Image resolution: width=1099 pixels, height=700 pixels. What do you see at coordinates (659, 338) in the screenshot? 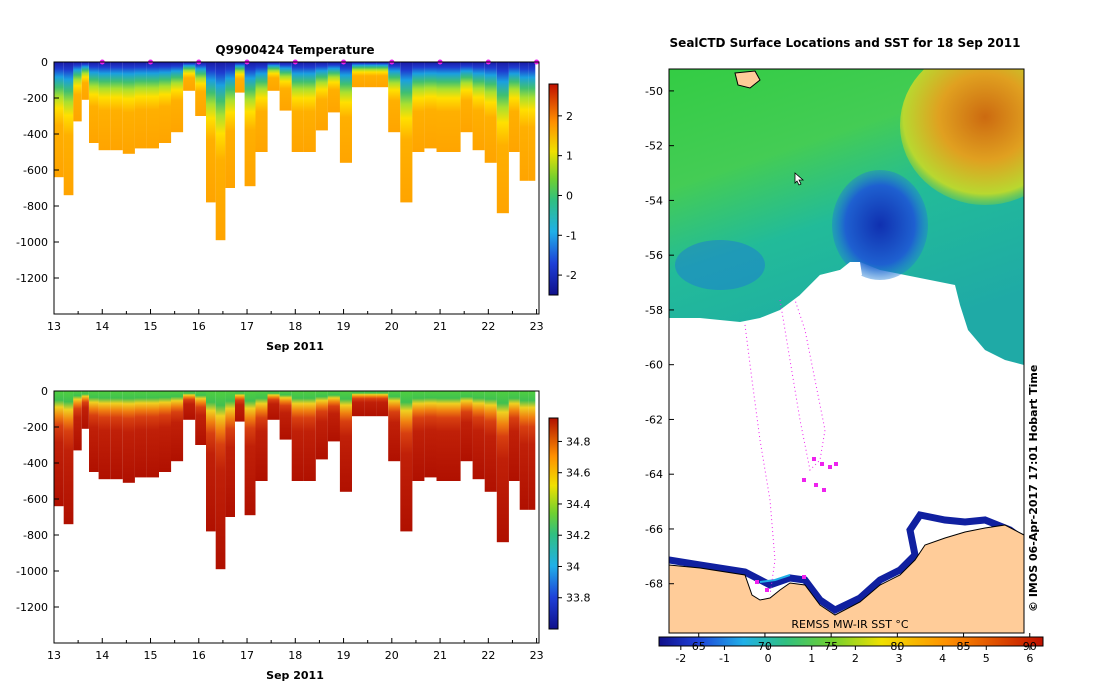
I see `map-y-axis: -50 -52 -54 -56 -58 -60 -62 -64 -66 -68` at bounding box center [659, 338].